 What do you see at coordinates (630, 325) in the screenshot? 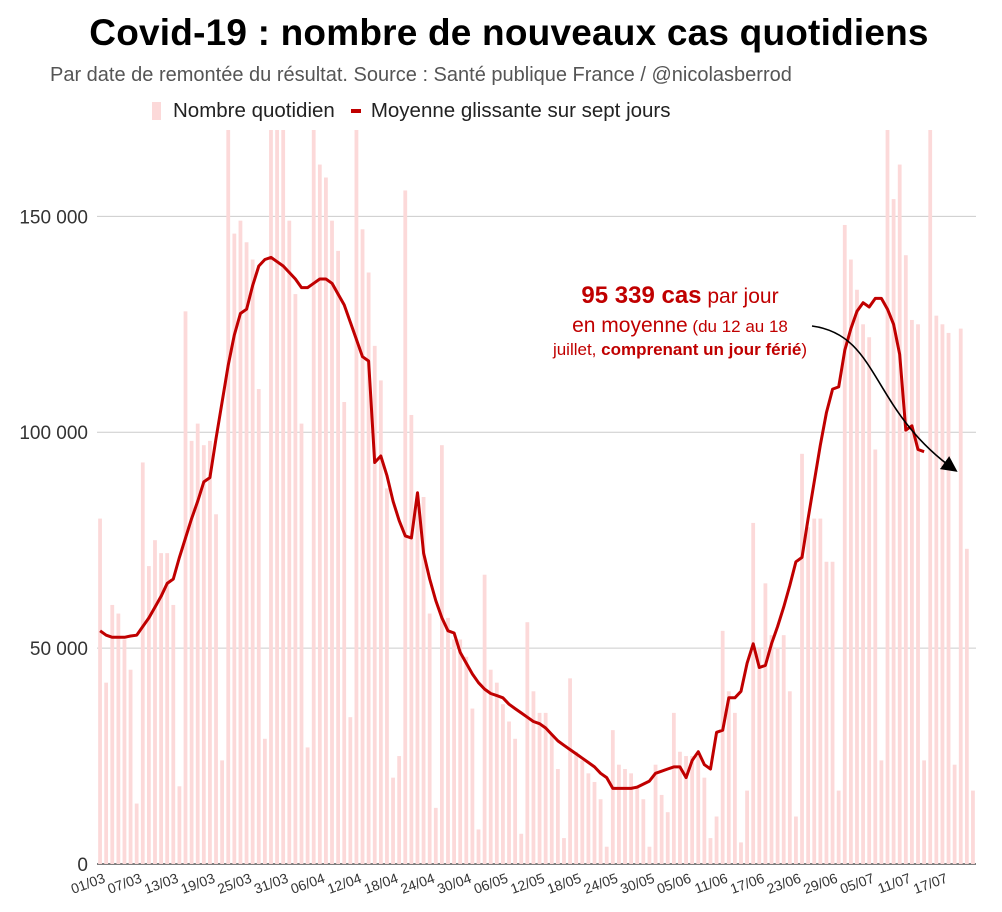
I see `annotation-line2: en moyenne` at bounding box center [630, 325].